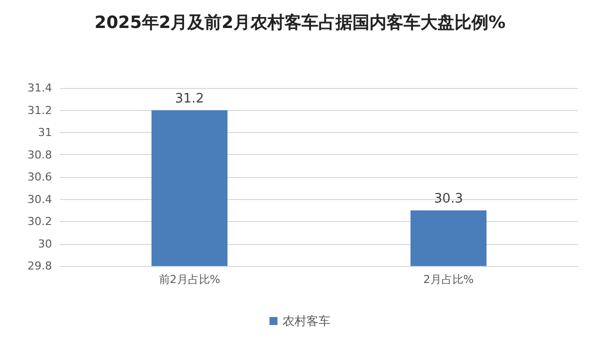  Describe the element at coordinates (40, 110) in the screenshot. I see `y-tick-label: 31.2` at that location.